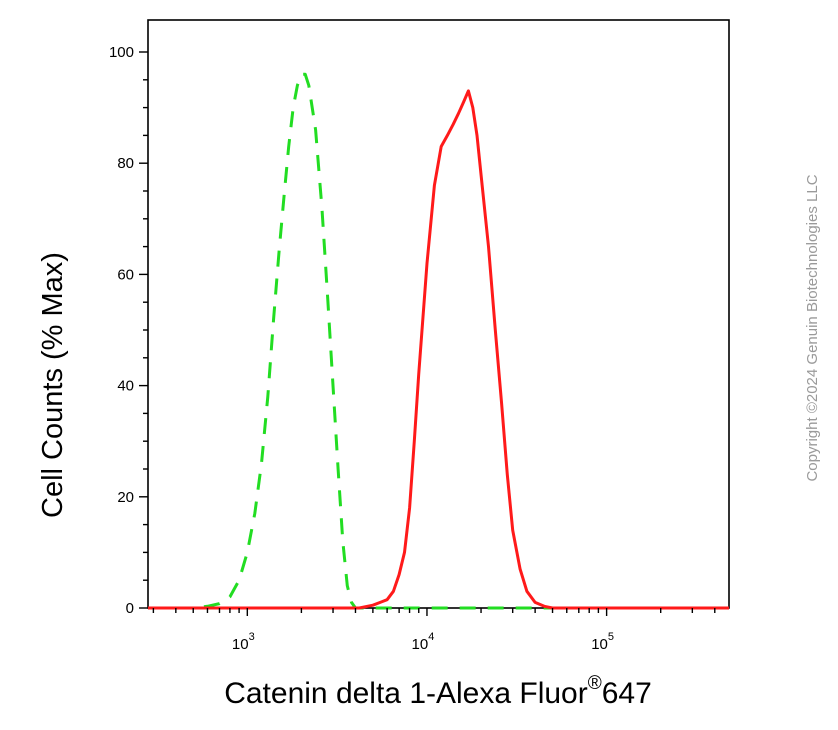 The height and width of the screenshot is (730, 838). I want to click on x-axis-title-suffix: 647, so click(627, 693).